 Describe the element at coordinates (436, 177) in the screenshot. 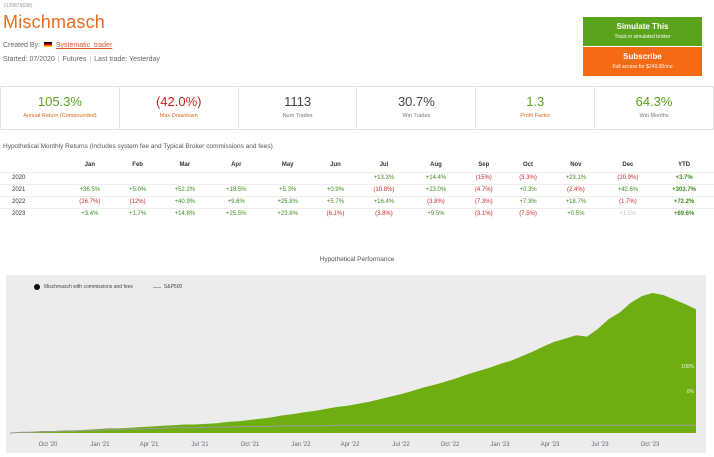

I see `return-cell: +14.4%` at that location.